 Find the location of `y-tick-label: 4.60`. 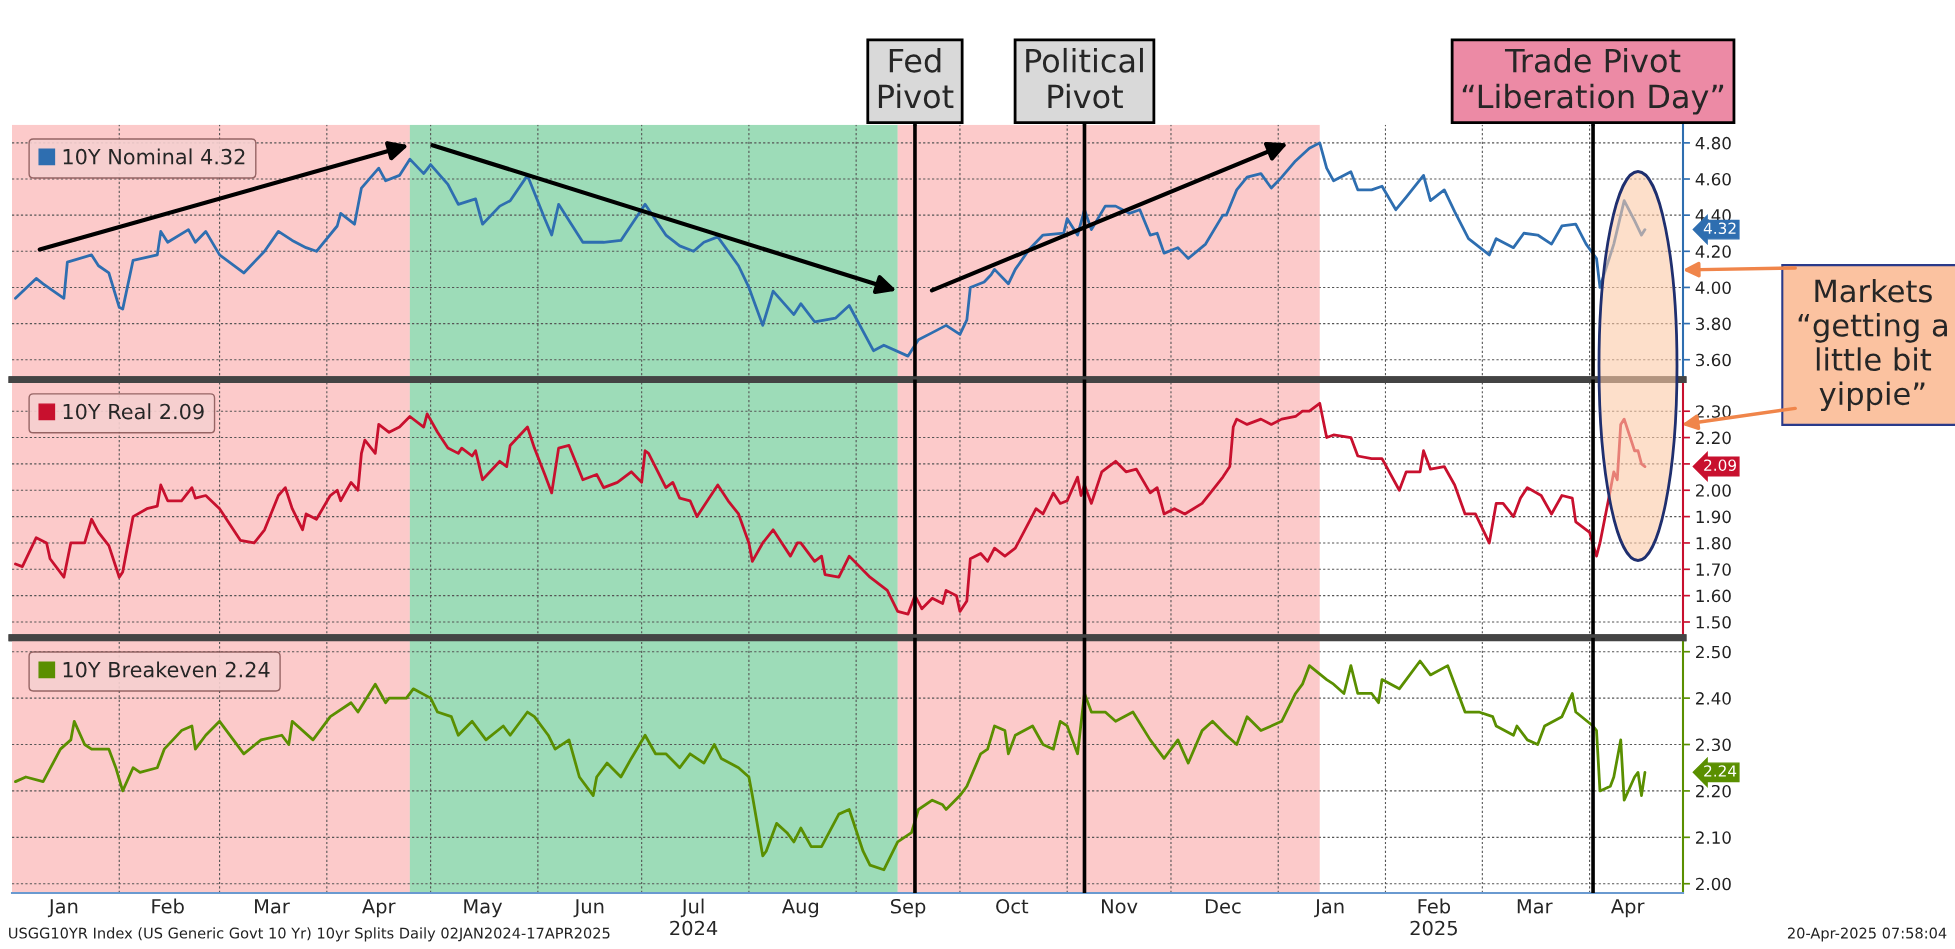

y-tick-label: 4.60 is located at coordinates (1713, 179).